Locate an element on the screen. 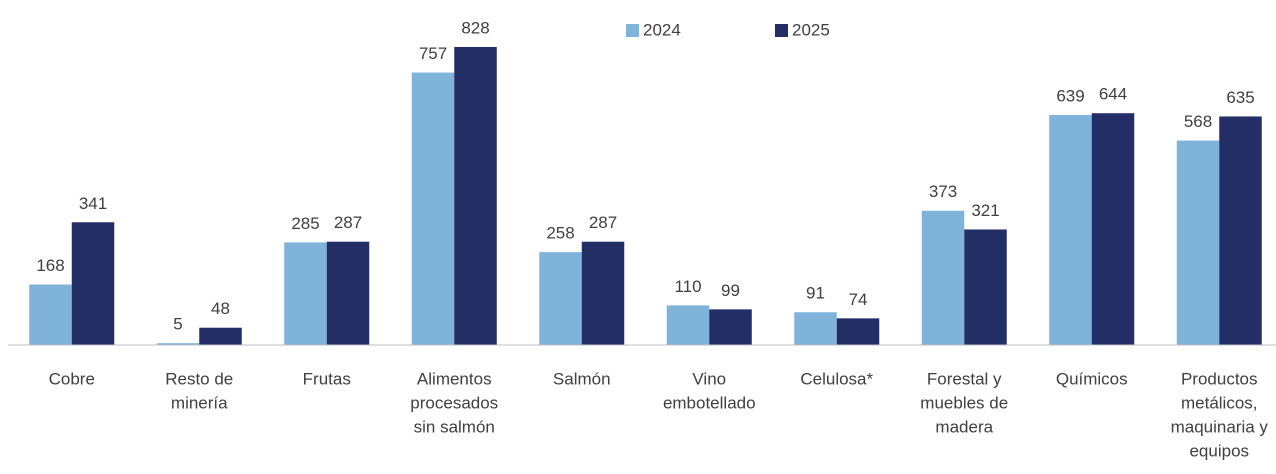 The width and height of the screenshot is (1276, 474). value-label: 828 is located at coordinates (475, 27).